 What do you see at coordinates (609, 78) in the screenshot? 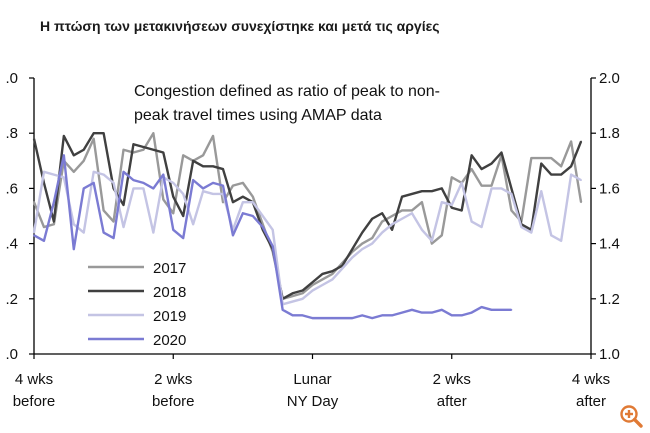
I see `y-tick-label-right: 2.0` at bounding box center [609, 78].